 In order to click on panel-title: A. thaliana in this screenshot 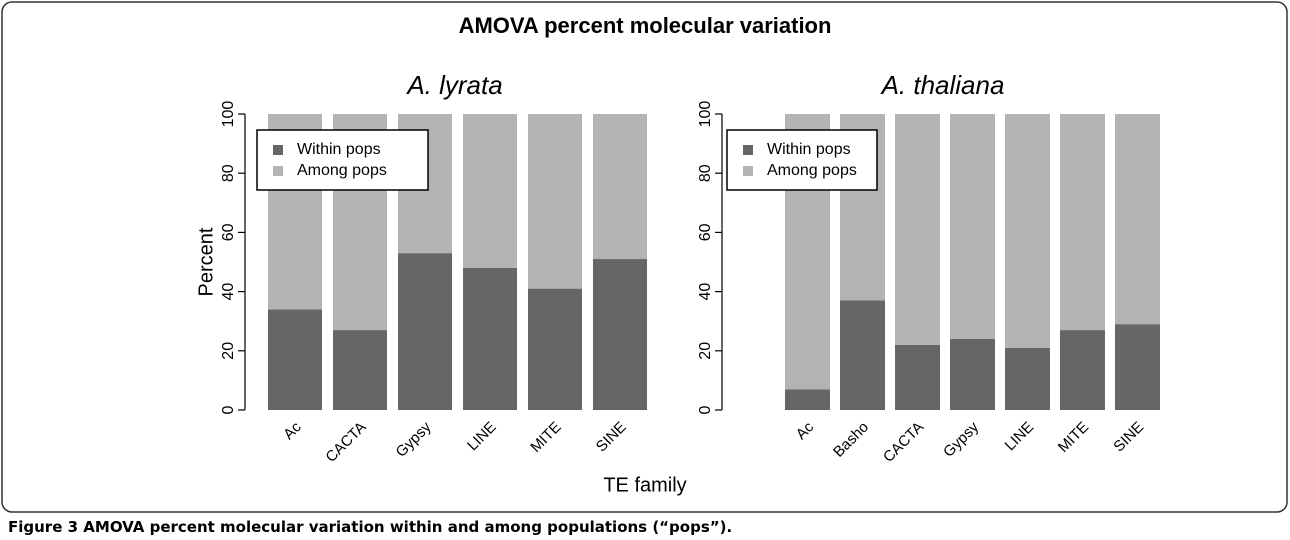, I will do `click(942, 85)`.